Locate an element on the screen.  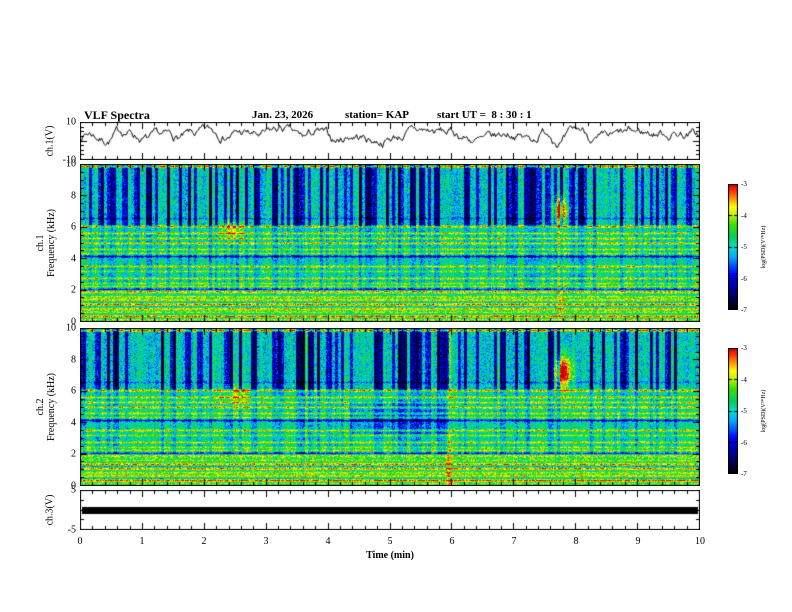
time-tick-label: 3 is located at coordinates (266, 541).